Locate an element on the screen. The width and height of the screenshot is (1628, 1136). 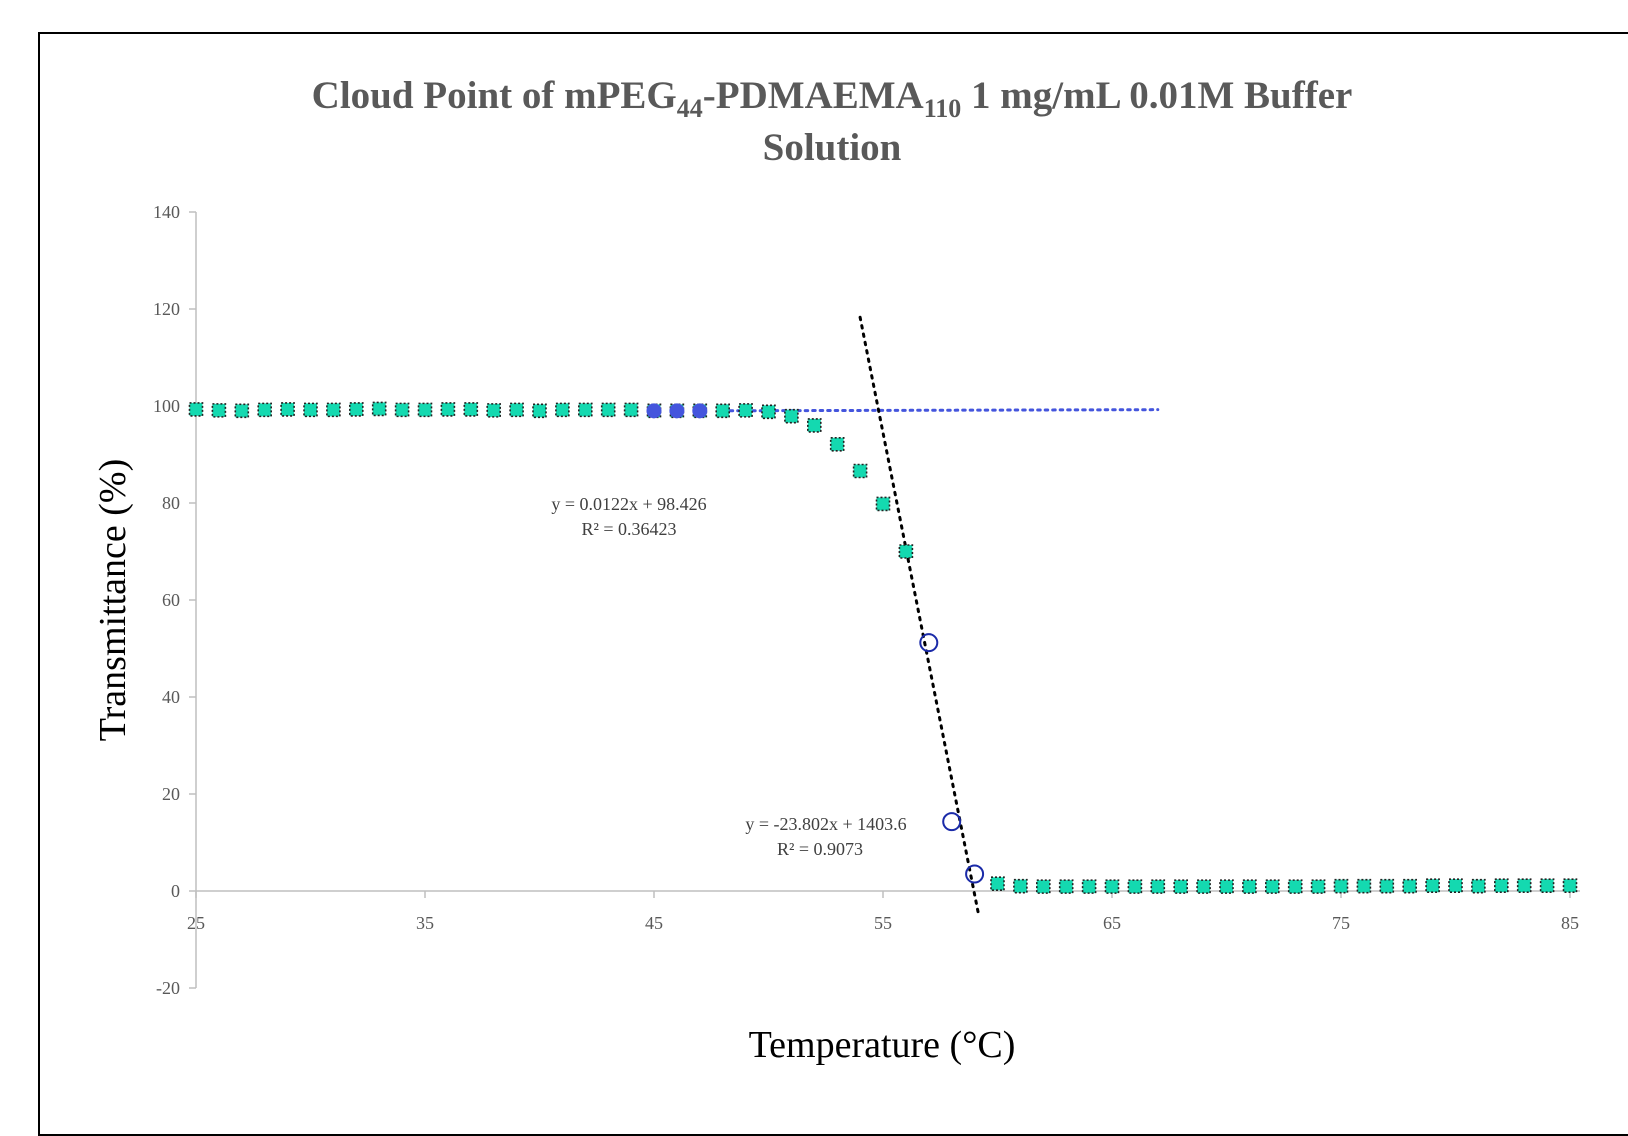
chart-title-line2: Solution is located at coordinates (832, 147).